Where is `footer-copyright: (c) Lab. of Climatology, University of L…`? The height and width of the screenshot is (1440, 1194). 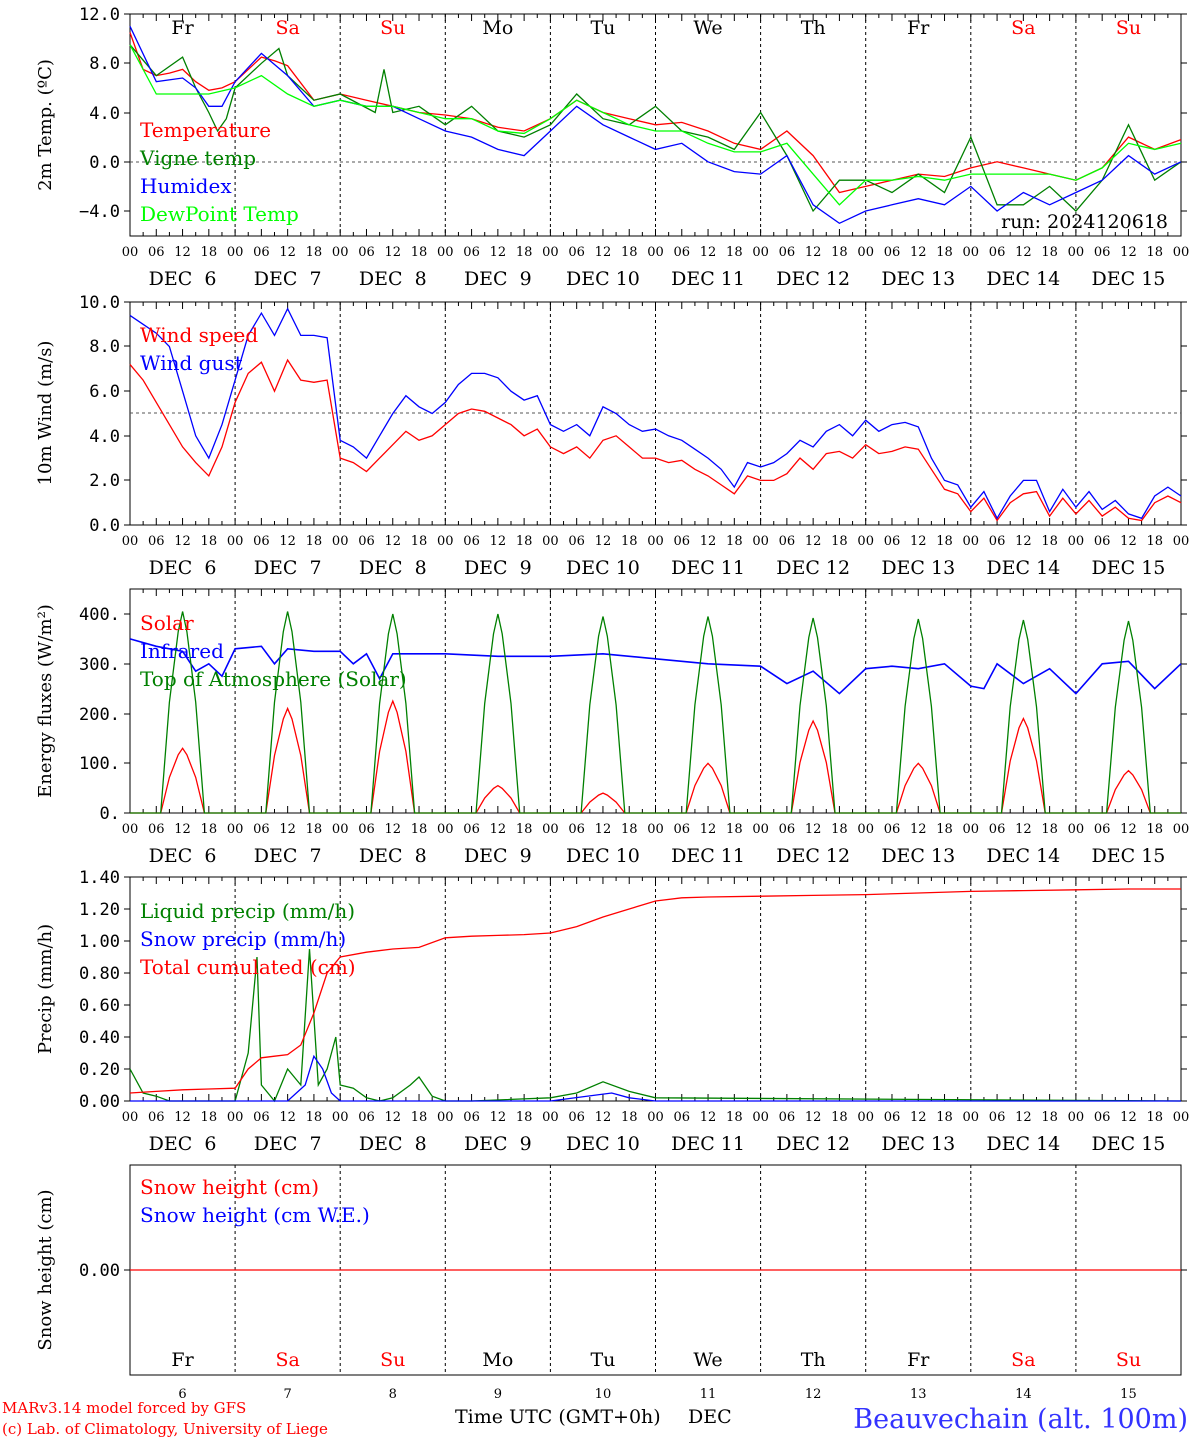
footer-copyright: (c) Lab. of Climatology, University of L… is located at coordinates (165, 1429).